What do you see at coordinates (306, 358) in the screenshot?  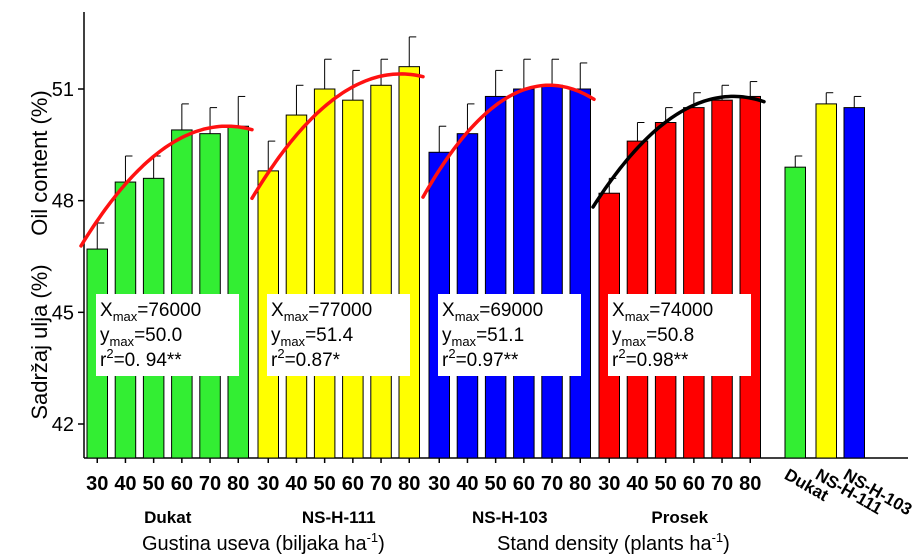 I see `annotation-r2: r2=0.87*` at bounding box center [306, 358].